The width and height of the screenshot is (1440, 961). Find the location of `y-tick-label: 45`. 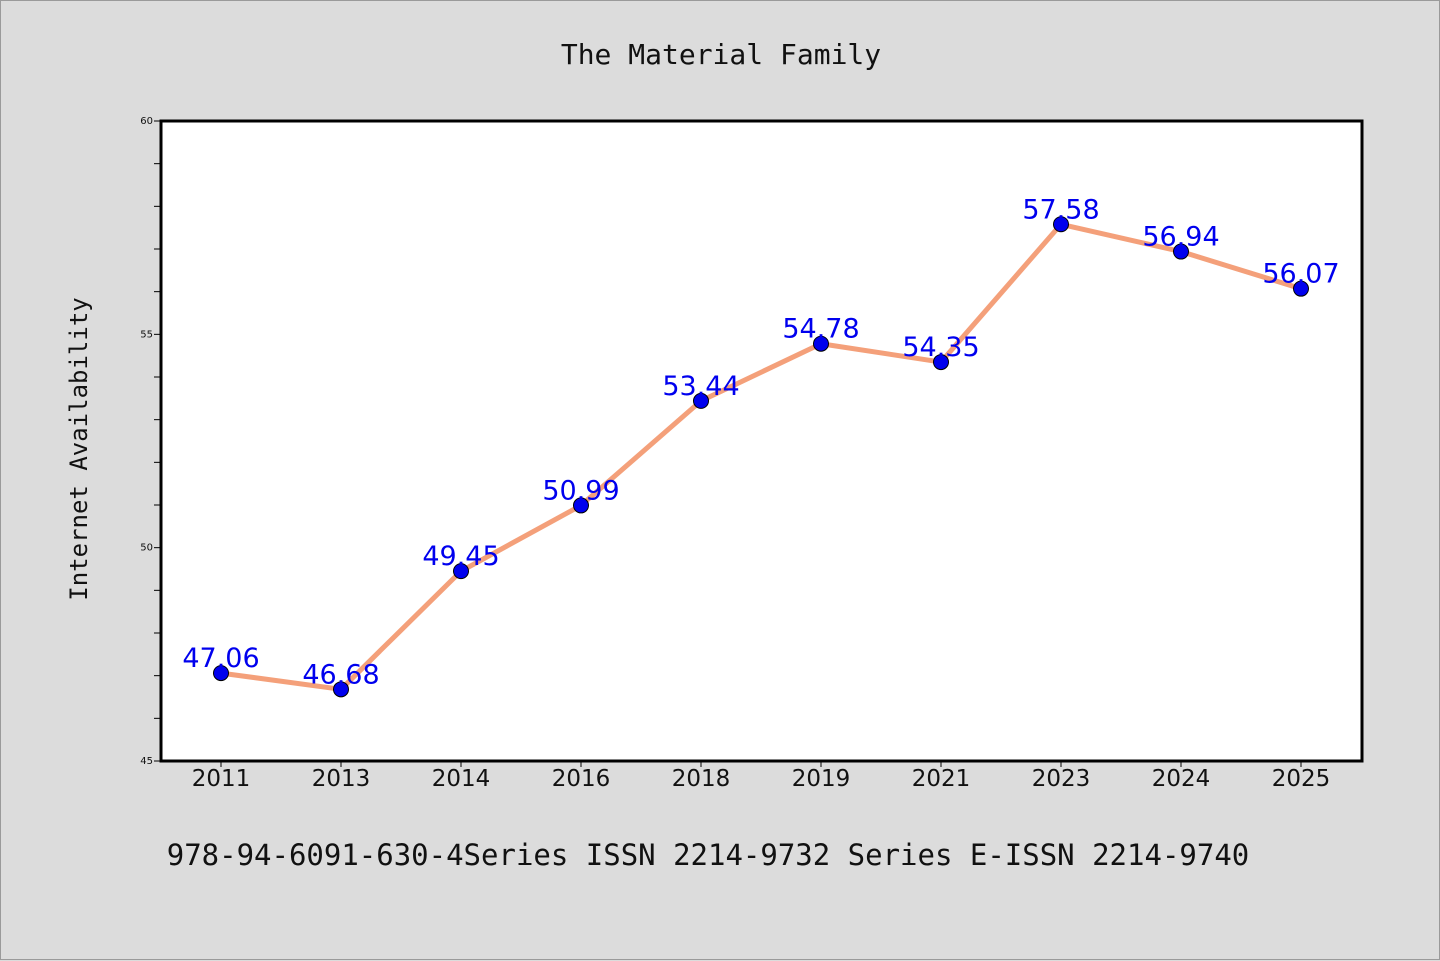

y-tick-label: 45 is located at coordinates (146, 761).